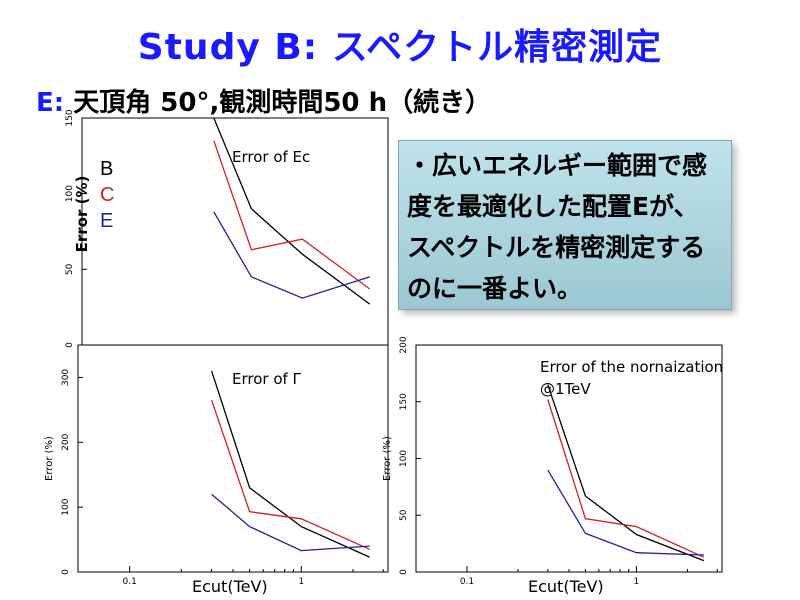  Describe the element at coordinates (637, 582) in the screenshot. I see `x-tick-label-2-1: 1` at that location.